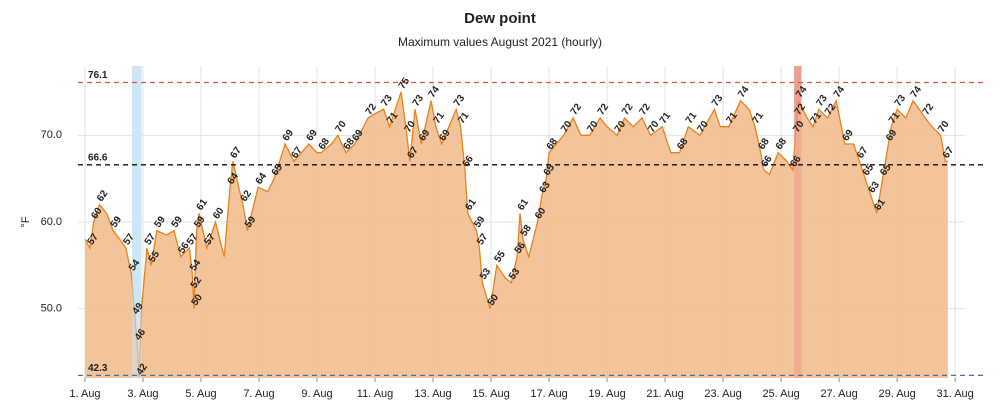  I want to click on x-tick-label: 7. Aug, so click(258, 394).